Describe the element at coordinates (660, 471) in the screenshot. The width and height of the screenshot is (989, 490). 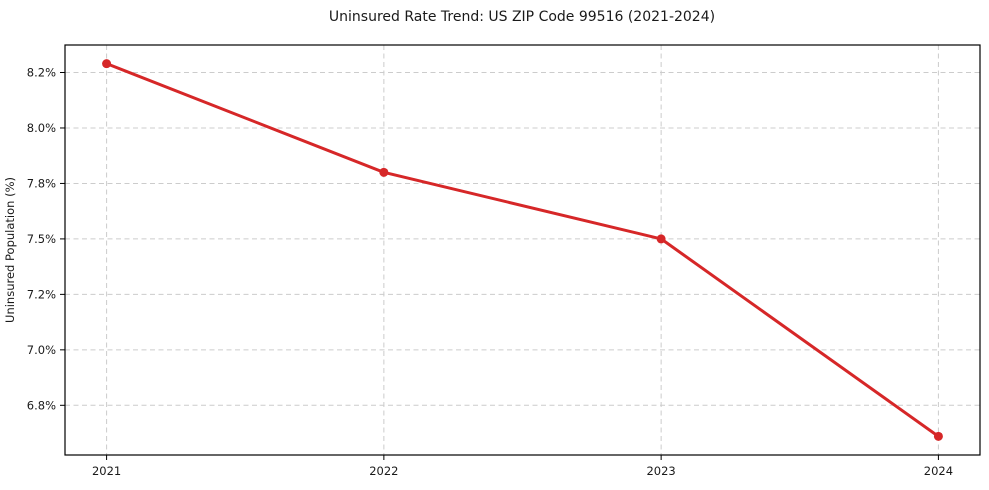
I see `x-tick-label: 2023` at that location.